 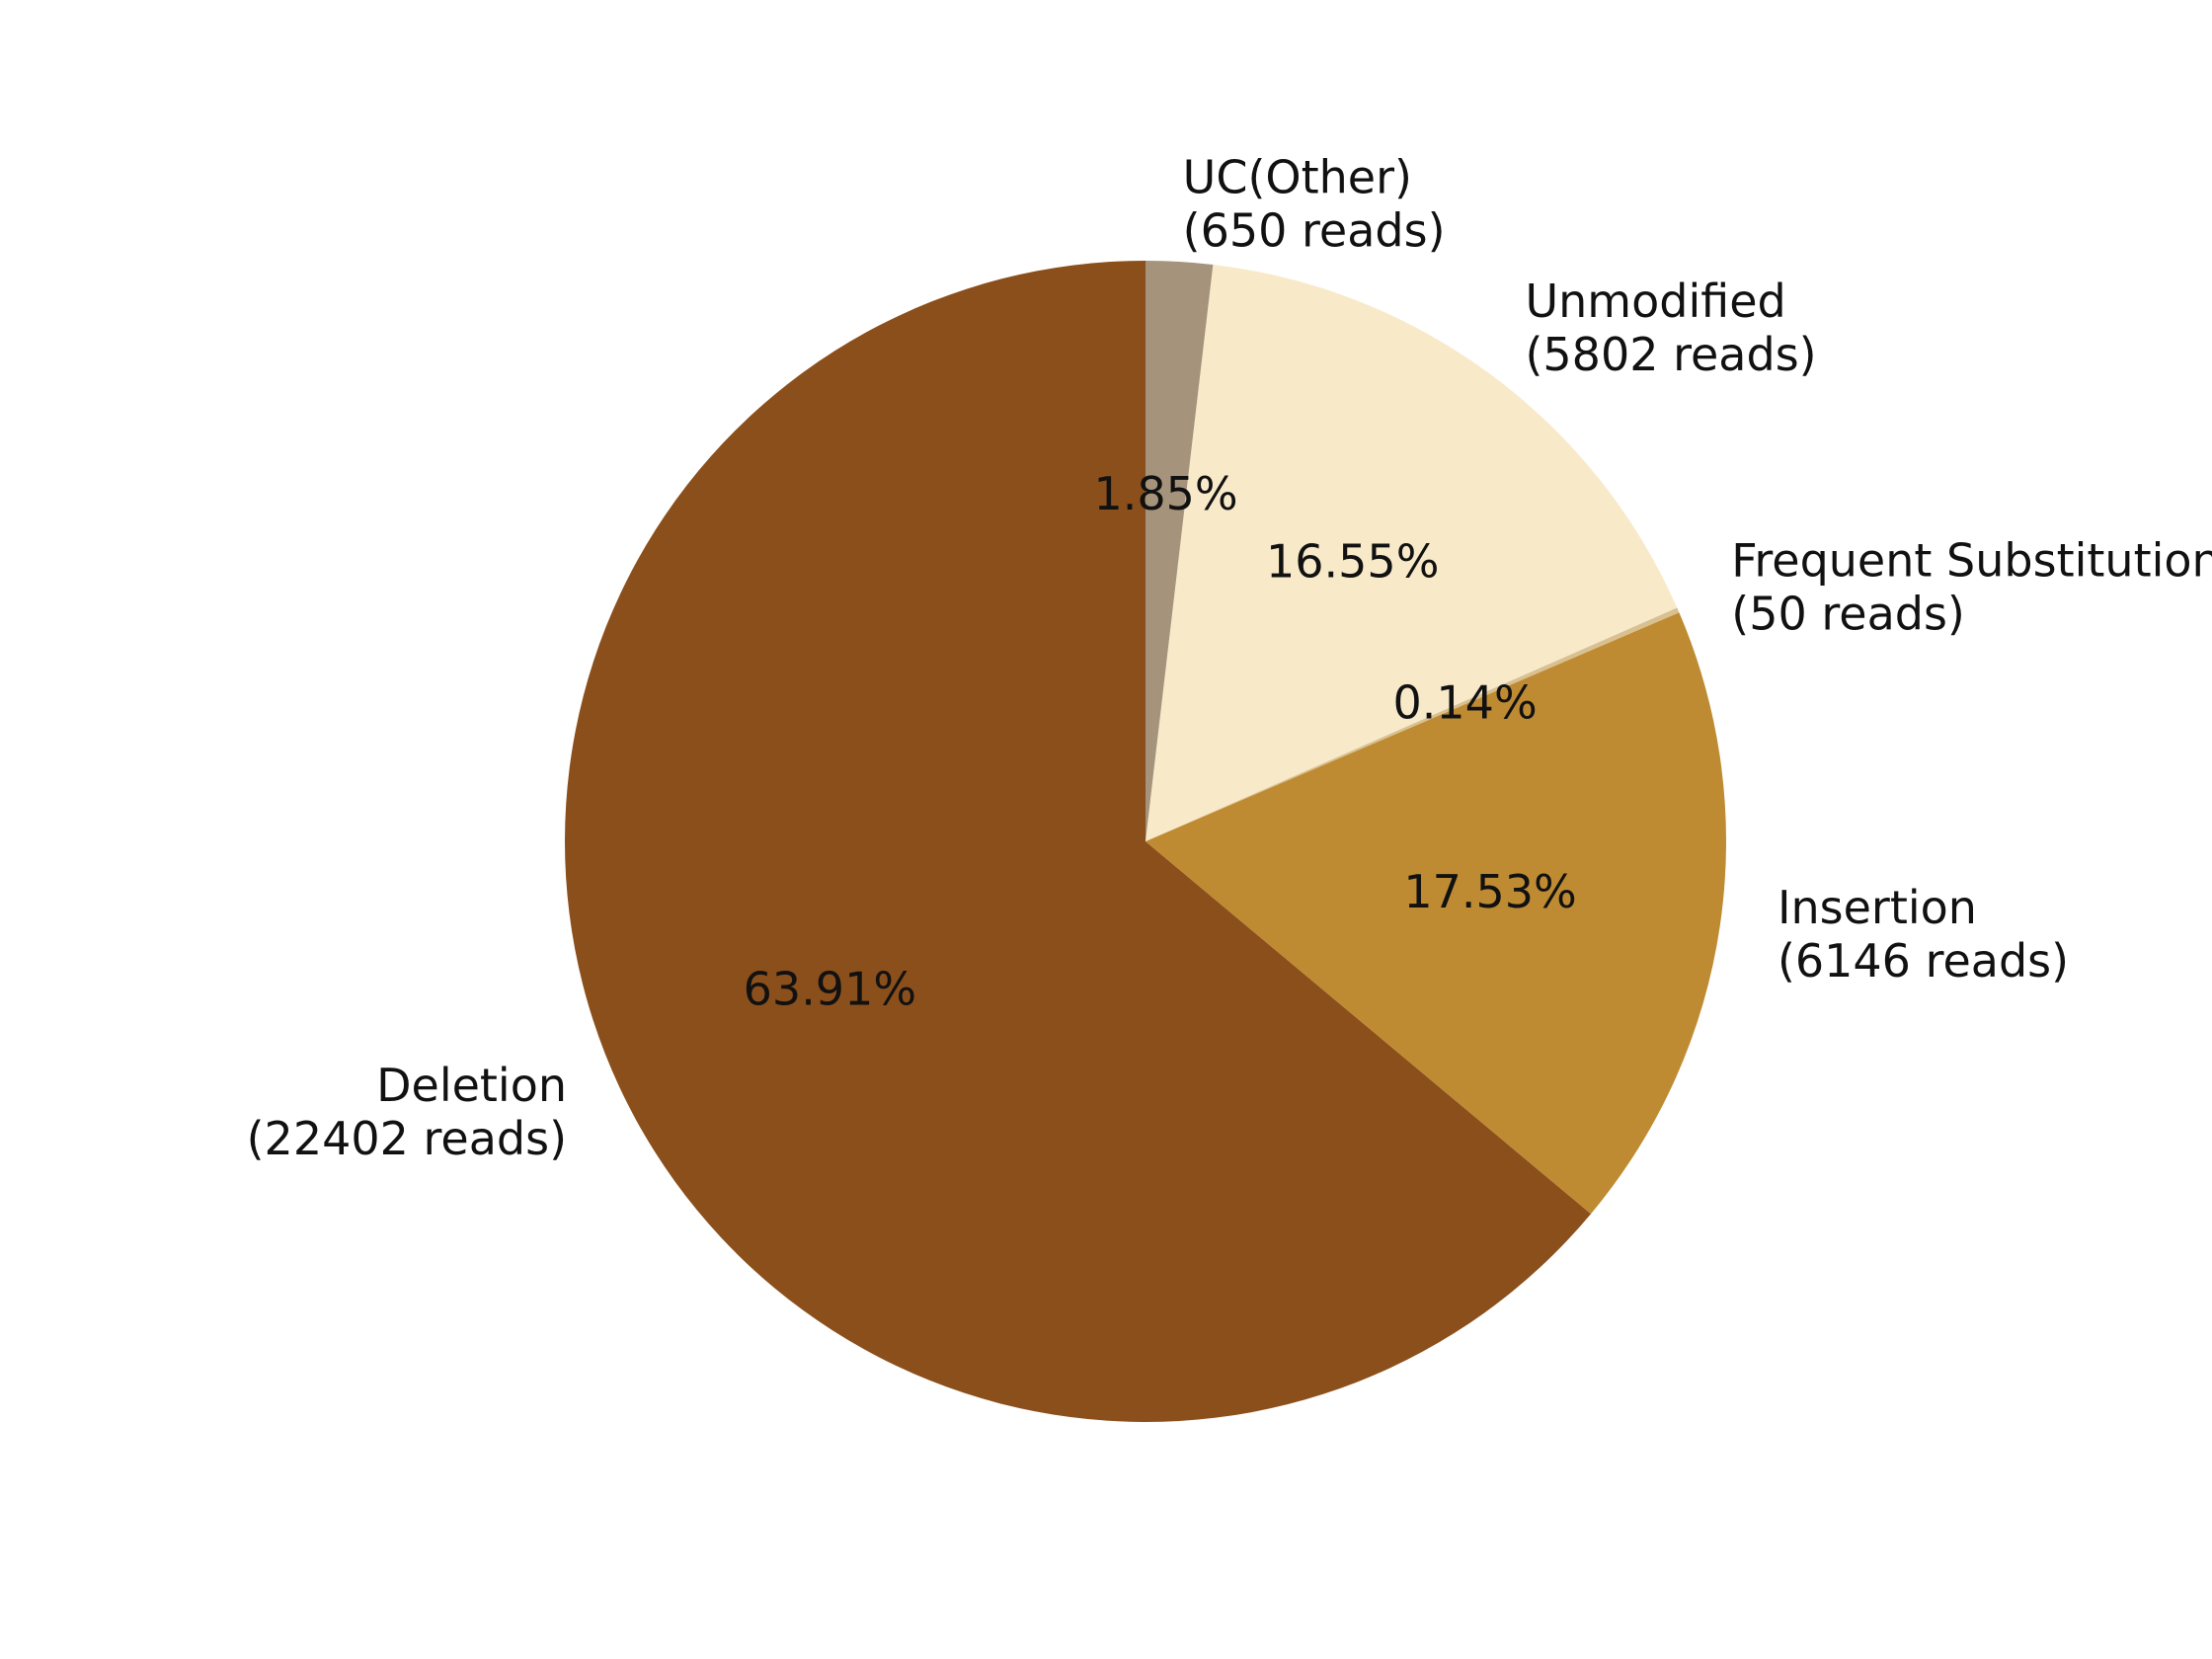 I want to click on slice-reads-deletion: (22402 reads), so click(x=407, y=1139).